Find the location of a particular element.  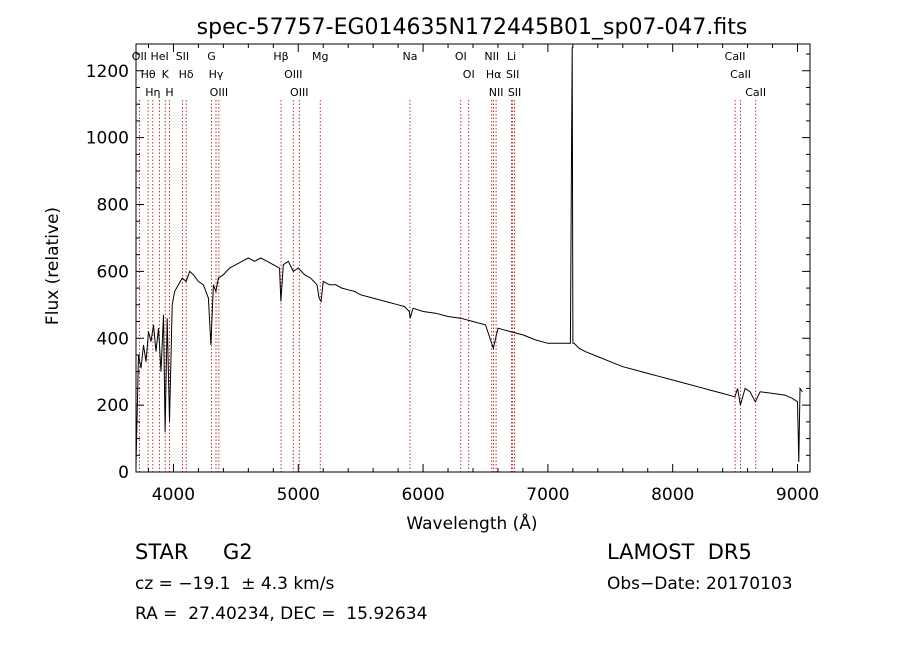

x-tick-label: 7000 is located at coordinates (547, 495).